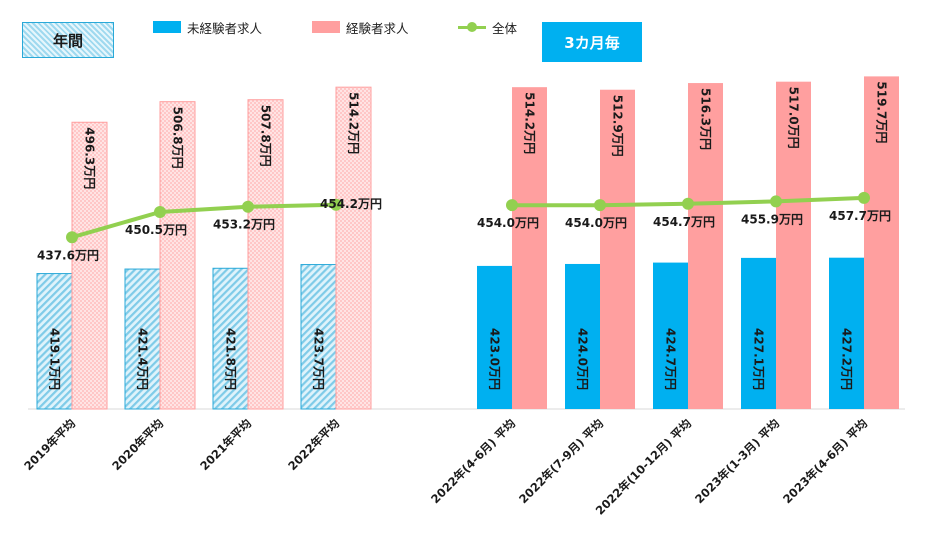 Image resolution: width=926 pixels, height=557 pixels. I want to click on label-overall-8: 457.7万円, so click(860, 216).